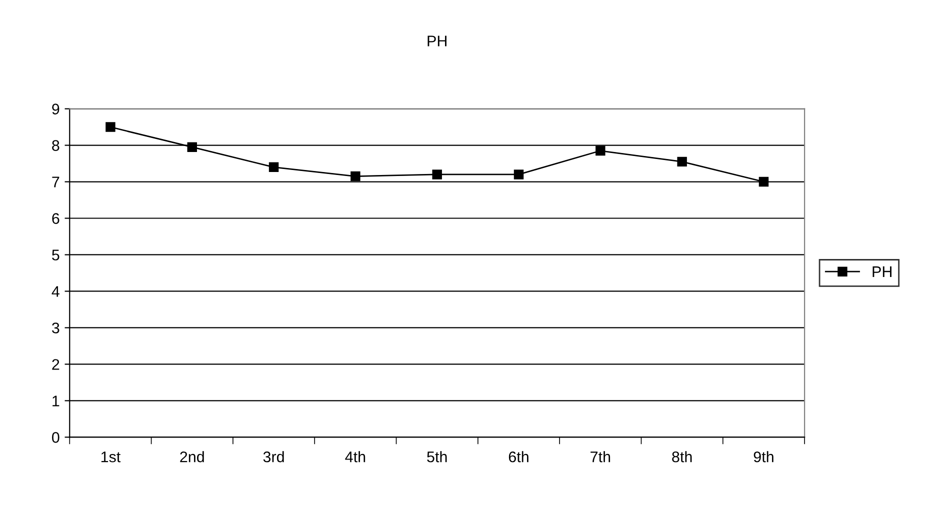  Describe the element at coordinates (56, 182) in the screenshot. I see `y-tick-label: 7` at that location.